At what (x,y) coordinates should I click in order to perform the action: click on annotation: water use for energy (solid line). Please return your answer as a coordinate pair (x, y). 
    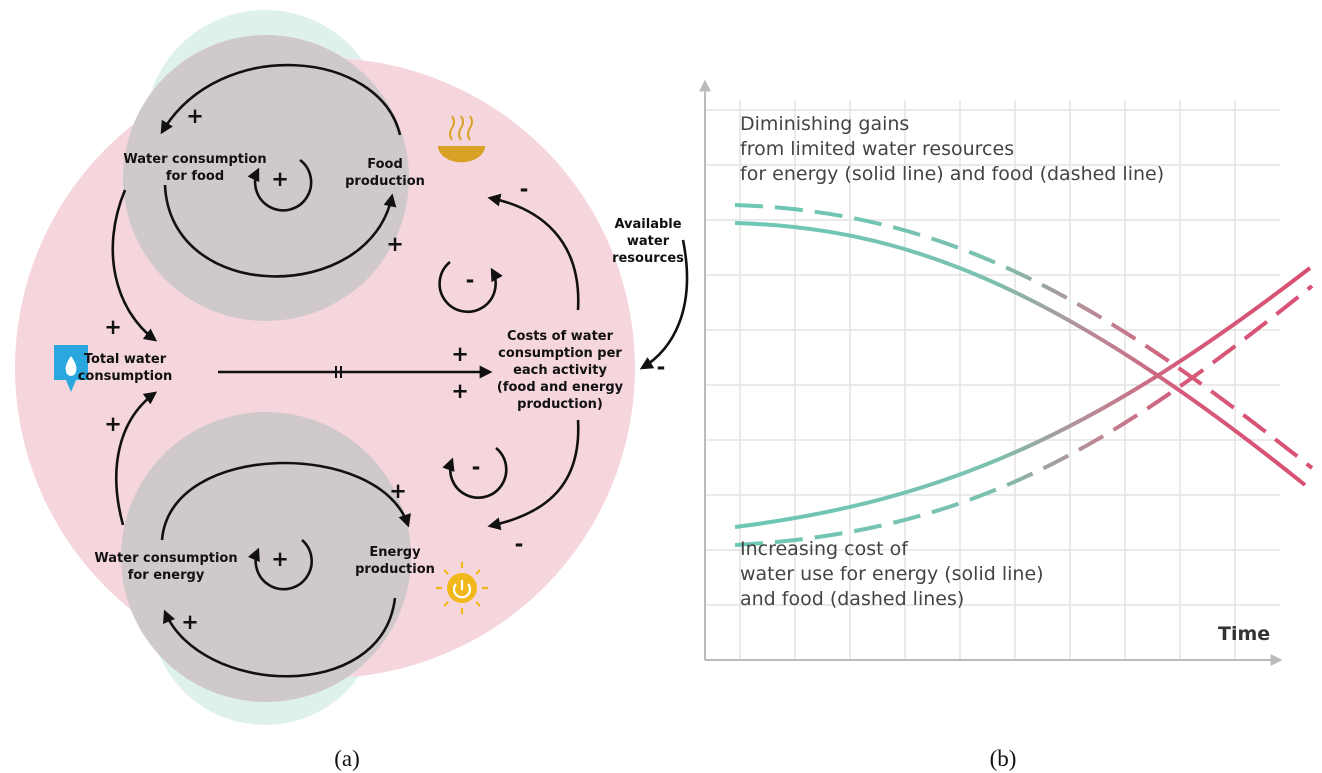
    Looking at the image, I should click on (892, 574).